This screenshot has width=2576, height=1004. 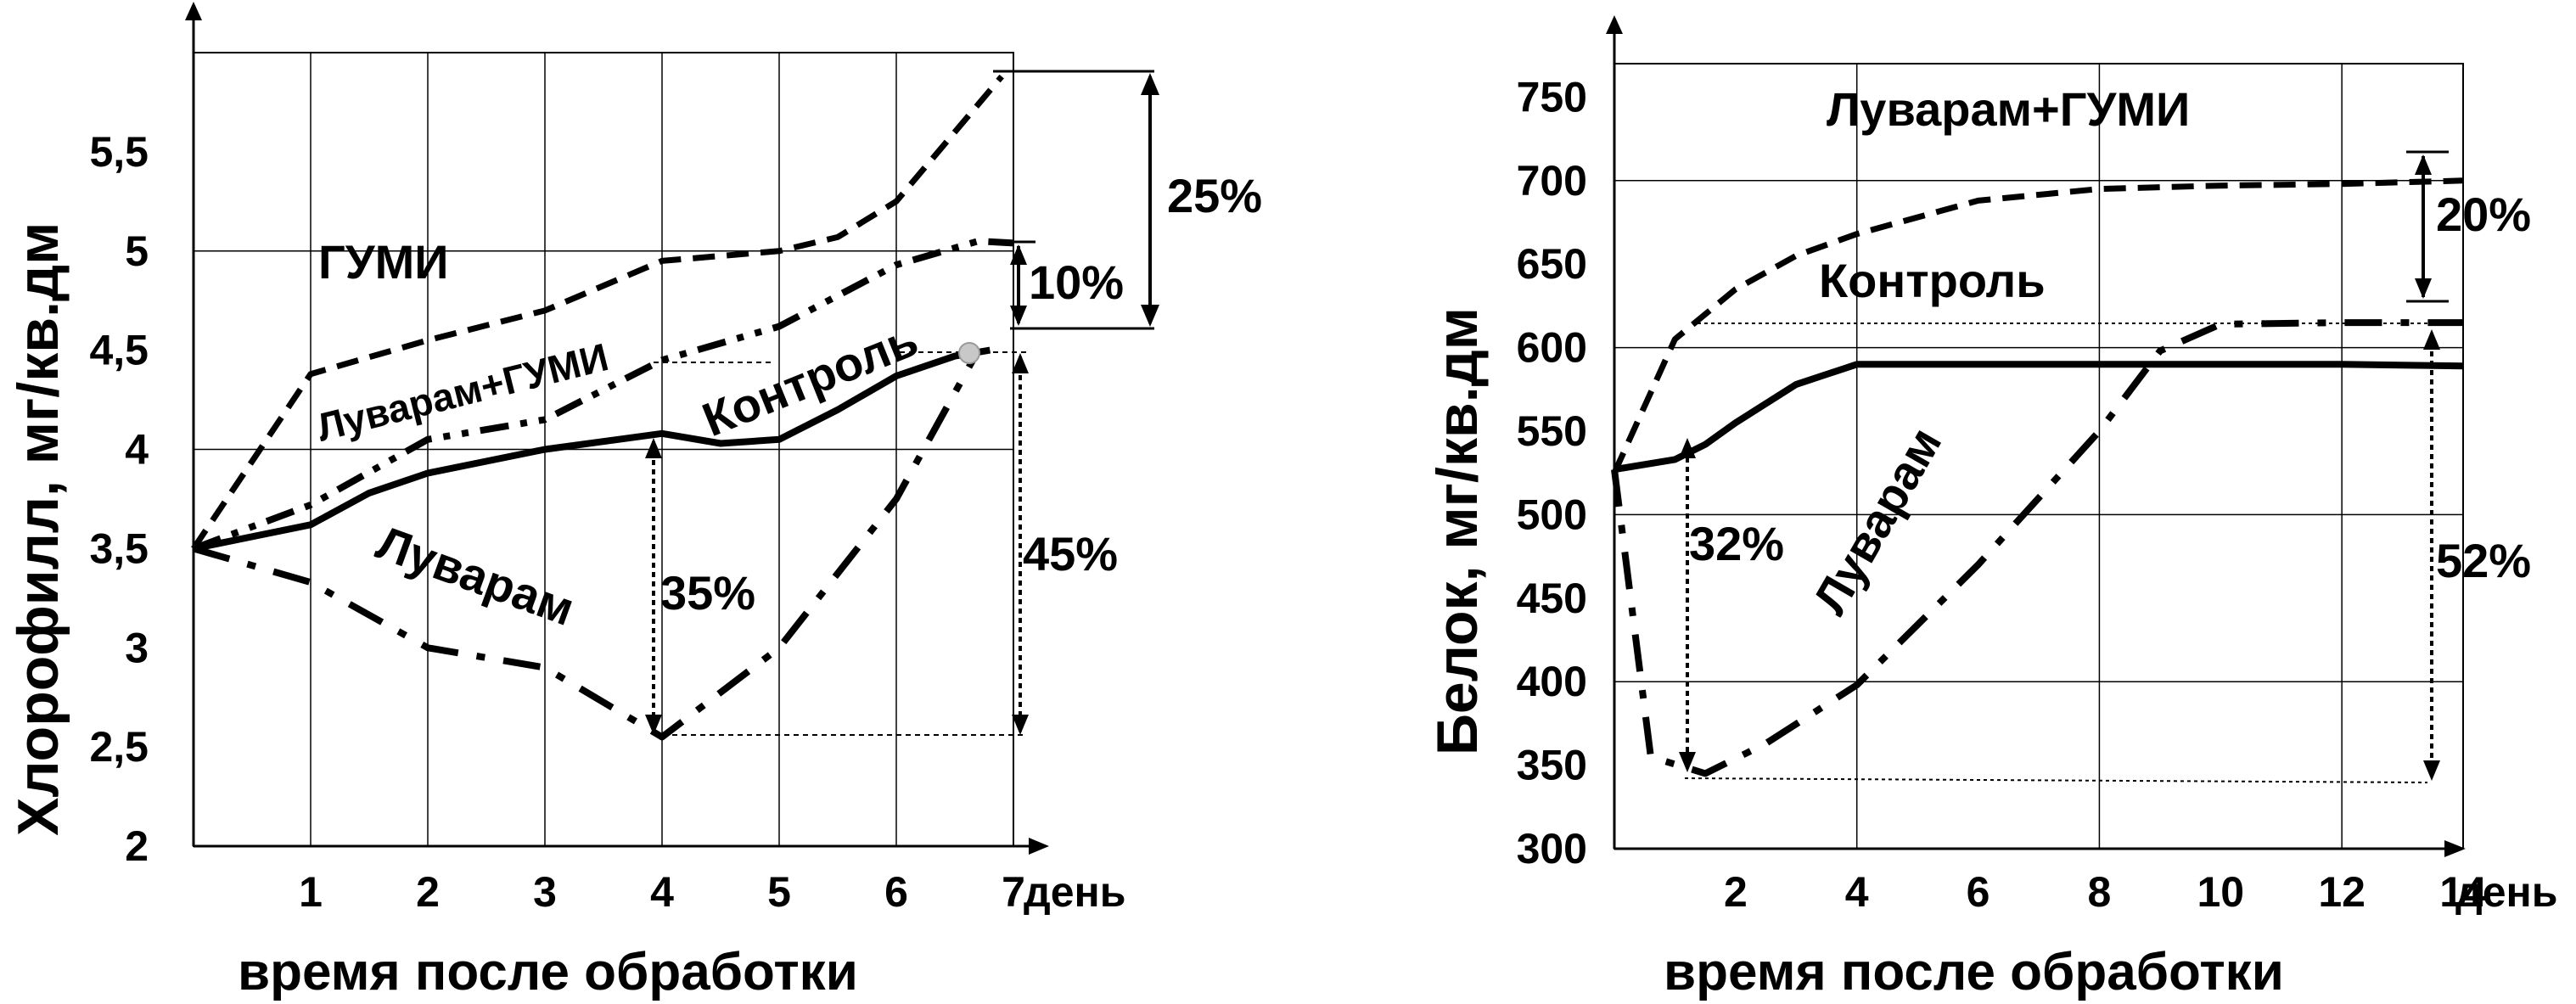 What do you see at coordinates (2423, 288) in the screenshot?
I see `arrowhead-20-bottom` at bounding box center [2423, 288].